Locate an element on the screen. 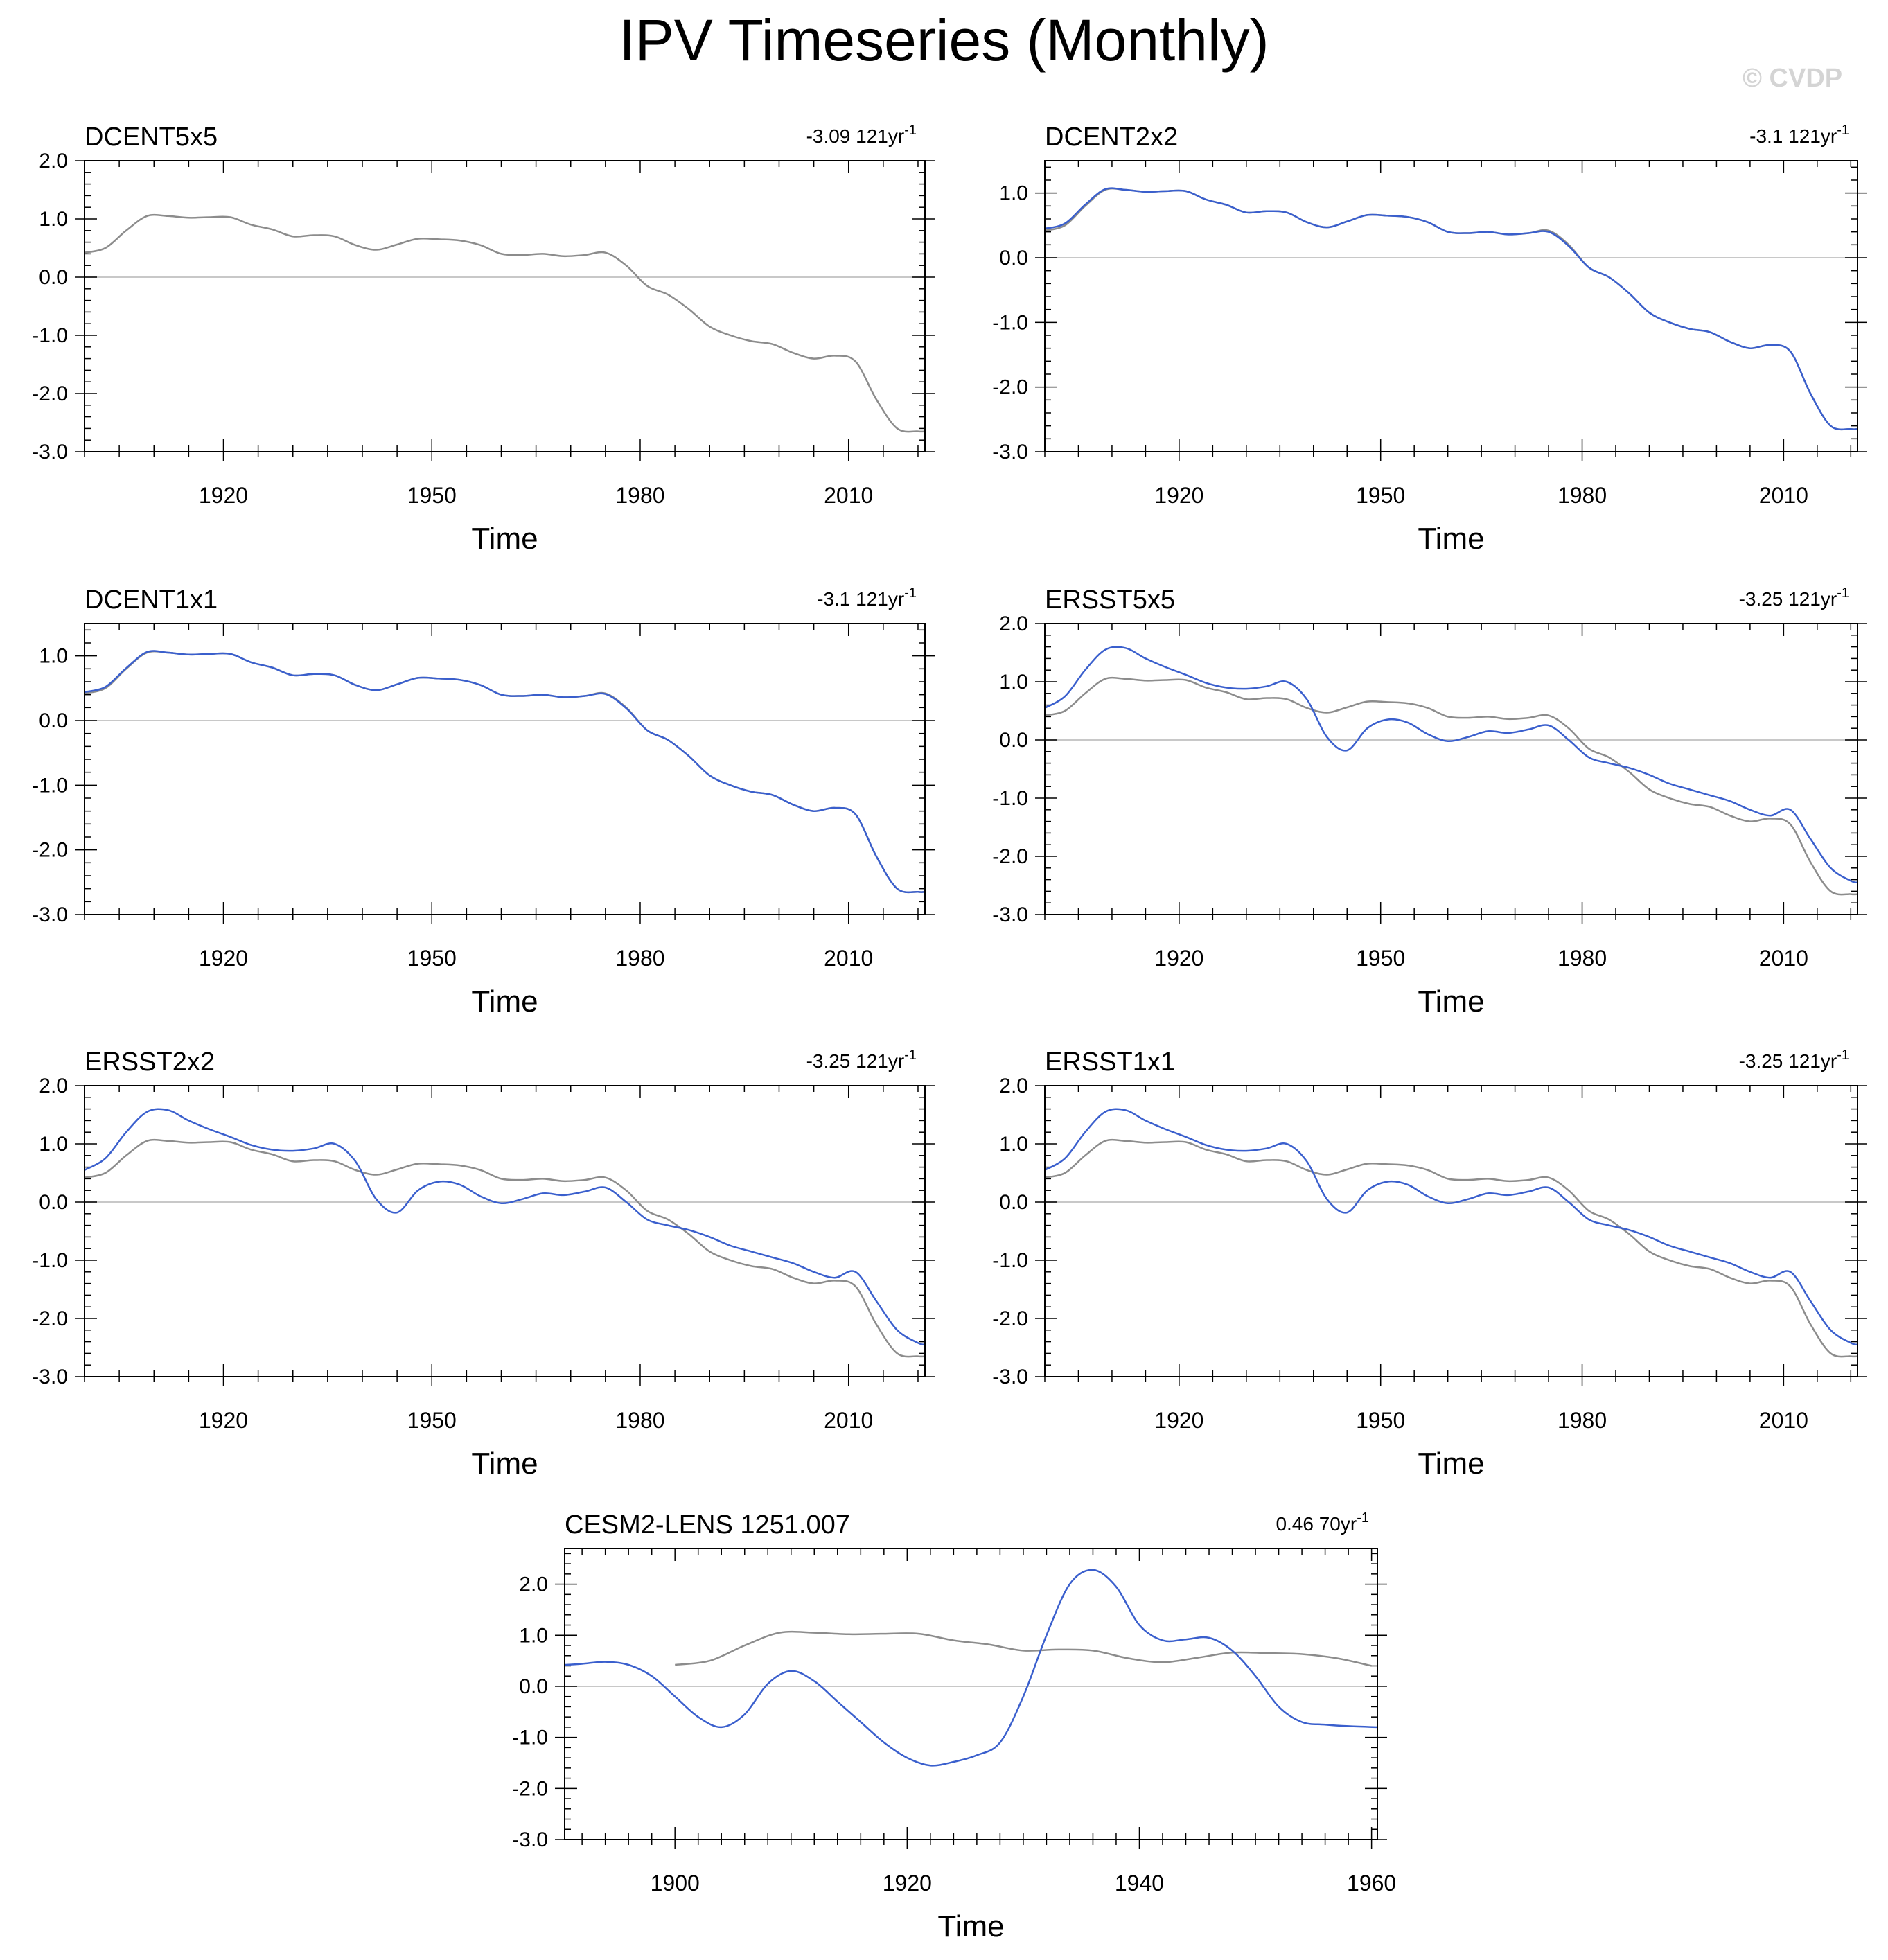 The image size is (1888, 1960). trend-label: -3.1 121yr-1 is located at coordinates (867, 597).